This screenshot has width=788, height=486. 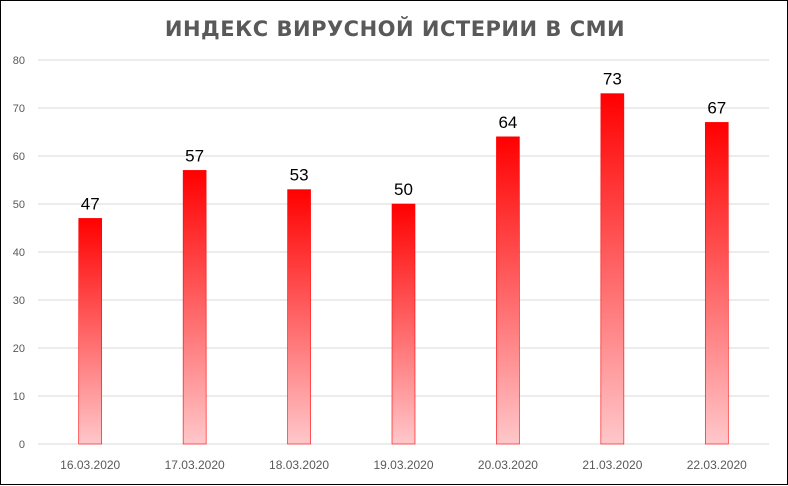 What do you see at coordinates (19, 109) in the screenshot?
I see `y-tick-label: 70` at bounding box center [19, 109].